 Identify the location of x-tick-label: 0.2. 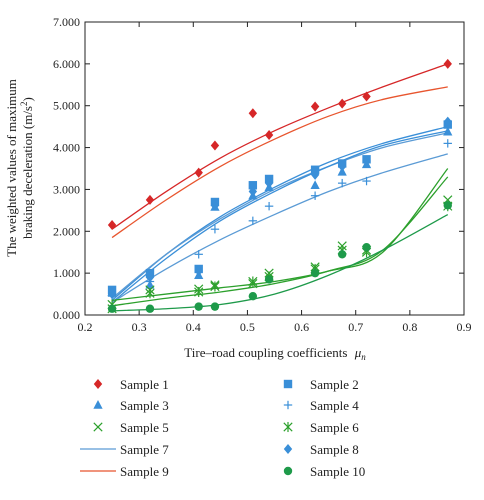
(85, 327).